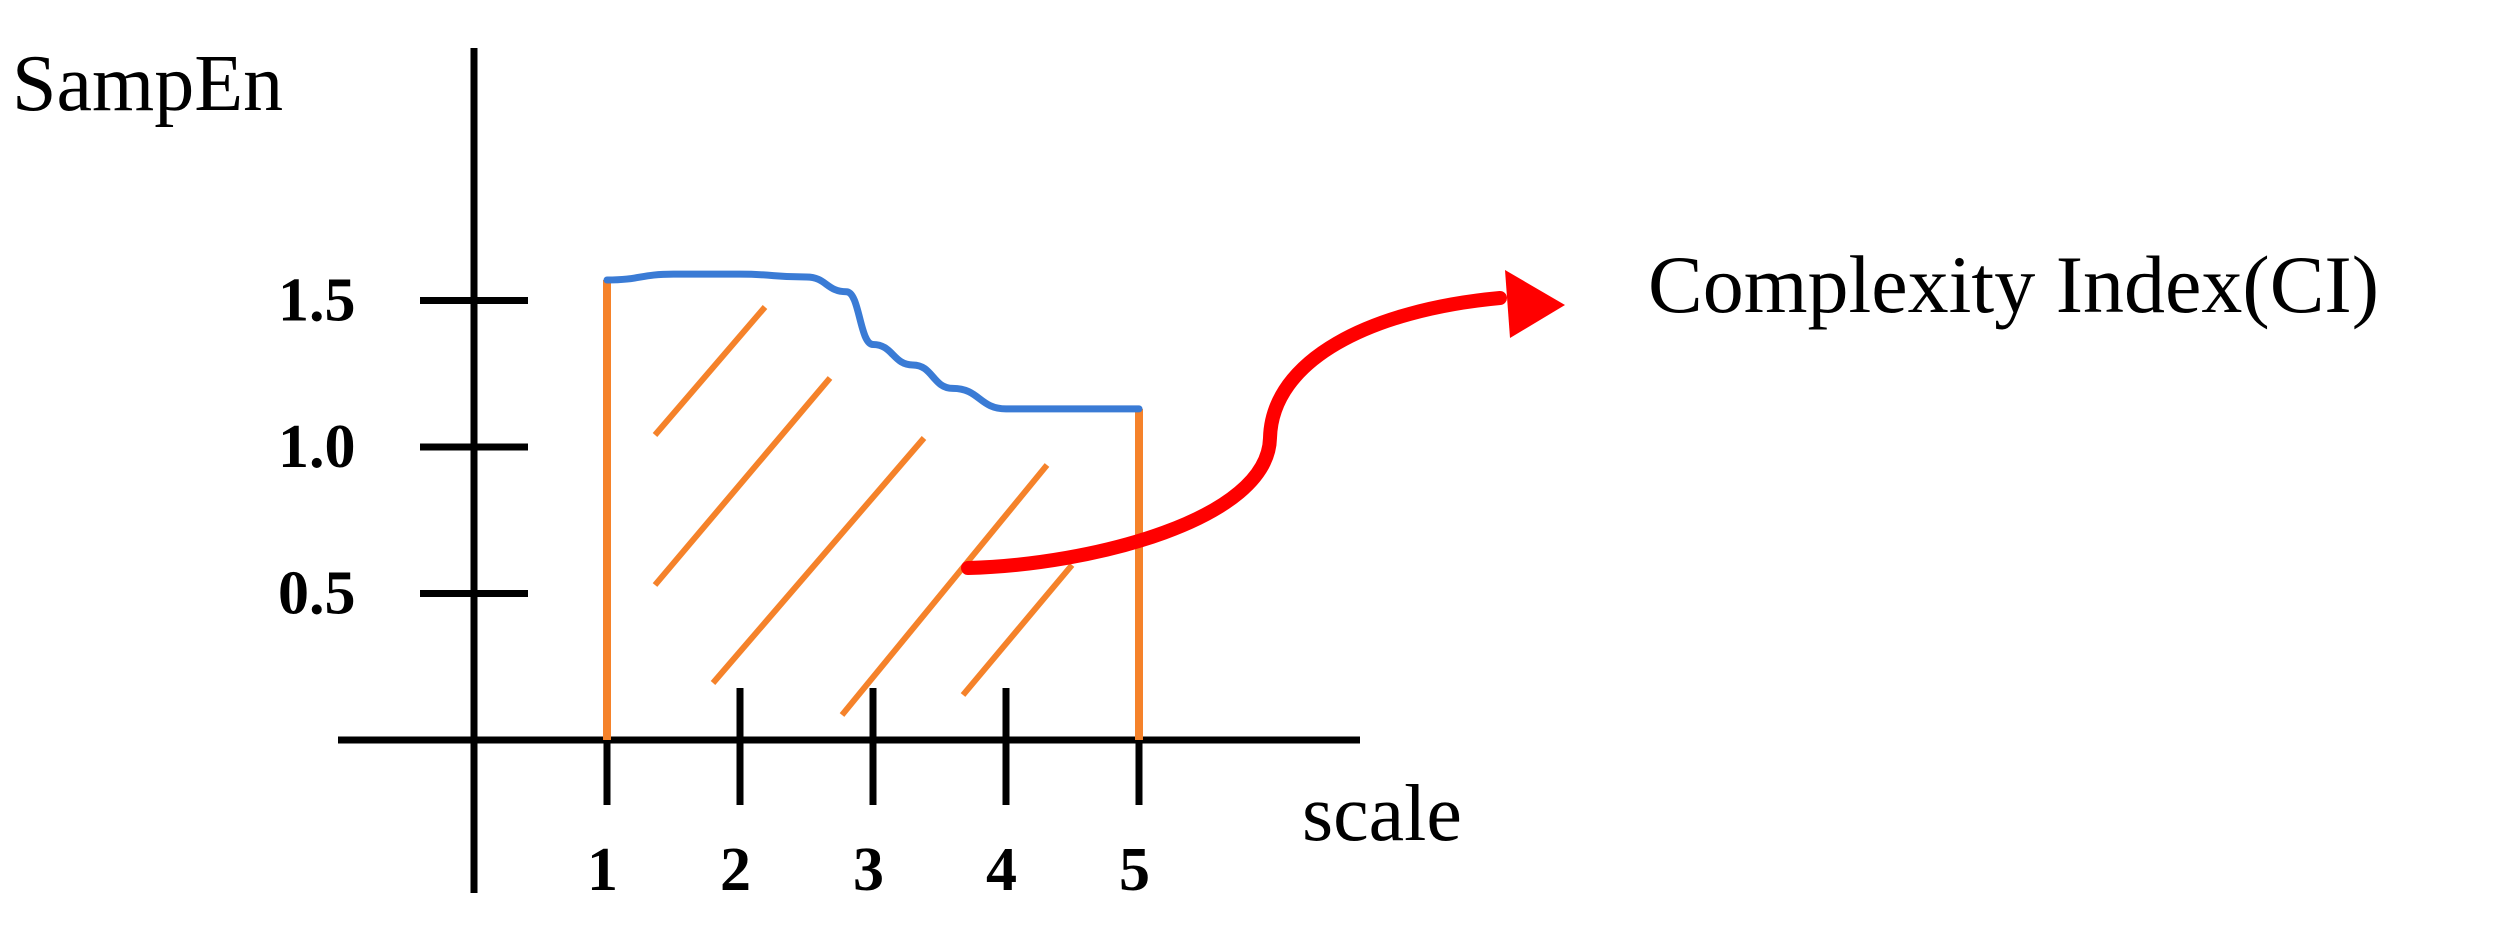  What do you see at coordinates (868, 796) in the screenshot?
I see `x-tick-group: 1 2 3 4 5` at bounding box center [868, 796].